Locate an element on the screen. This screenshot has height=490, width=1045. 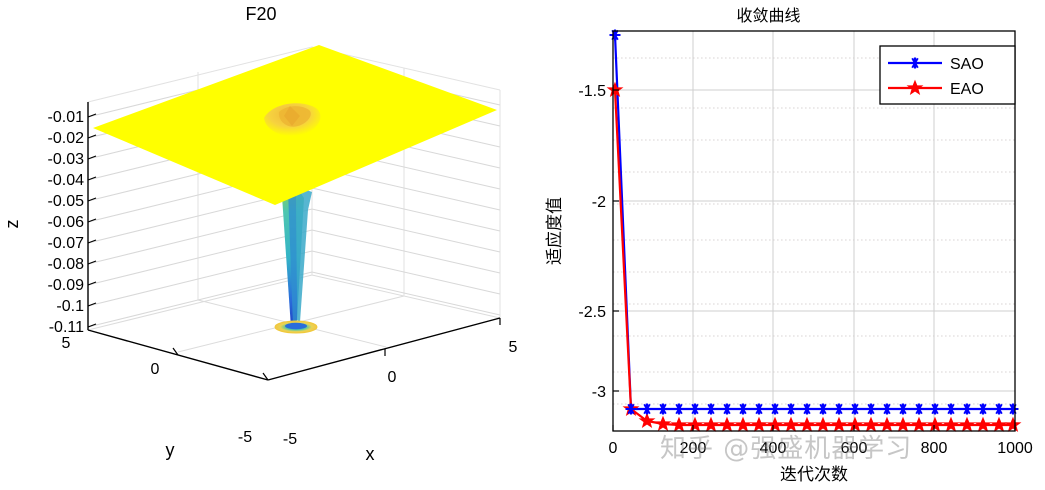
surface-base-contour is located at coordinates (296, 327).